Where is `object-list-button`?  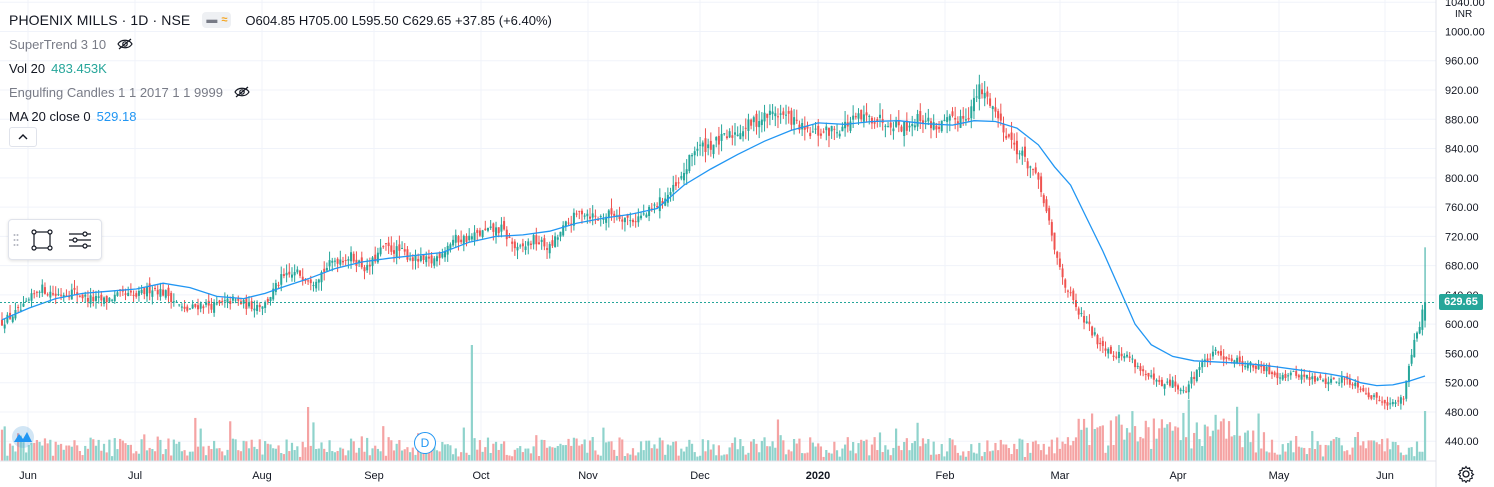
object-list-button is located at coordinates (80, 239).